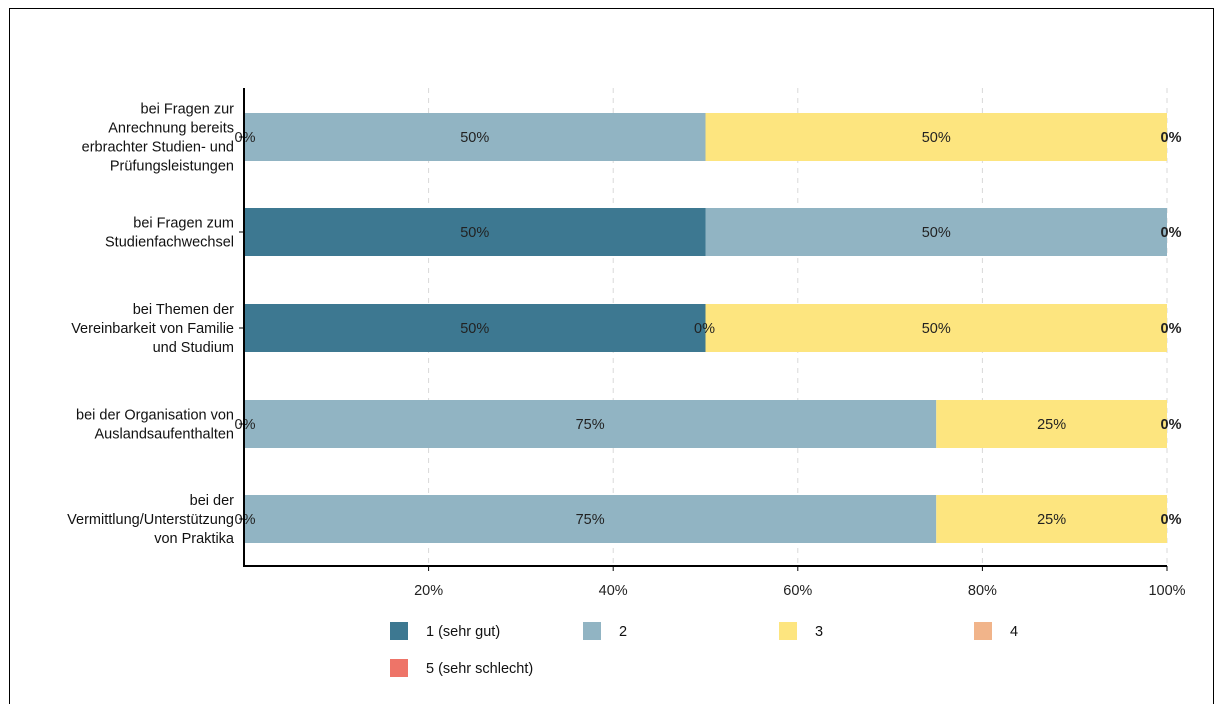 The image size is (1224, 704). Describe the element at coordinates (171, 129) in the screenshot. I see `category-label: Anrechnung bereits` at that location.